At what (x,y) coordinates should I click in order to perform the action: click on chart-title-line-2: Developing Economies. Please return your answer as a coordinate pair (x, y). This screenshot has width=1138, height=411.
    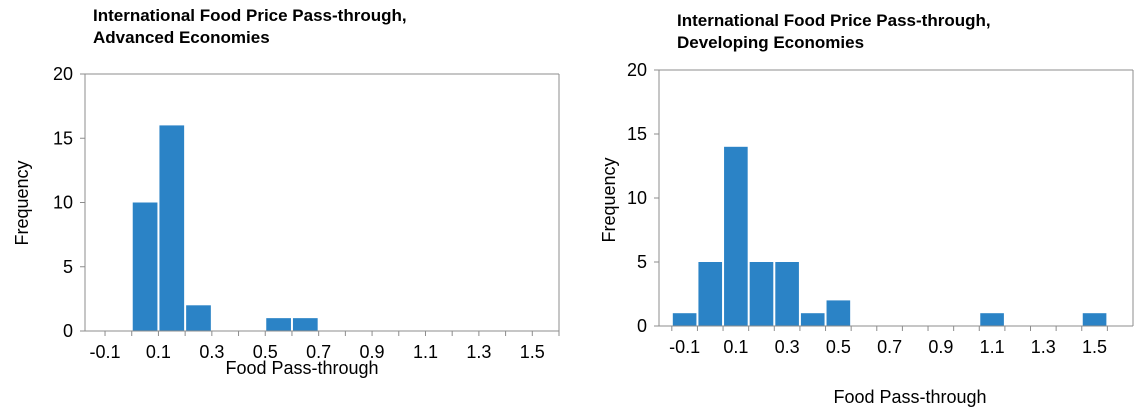
    Looking at the image, I should click on (771, 42).